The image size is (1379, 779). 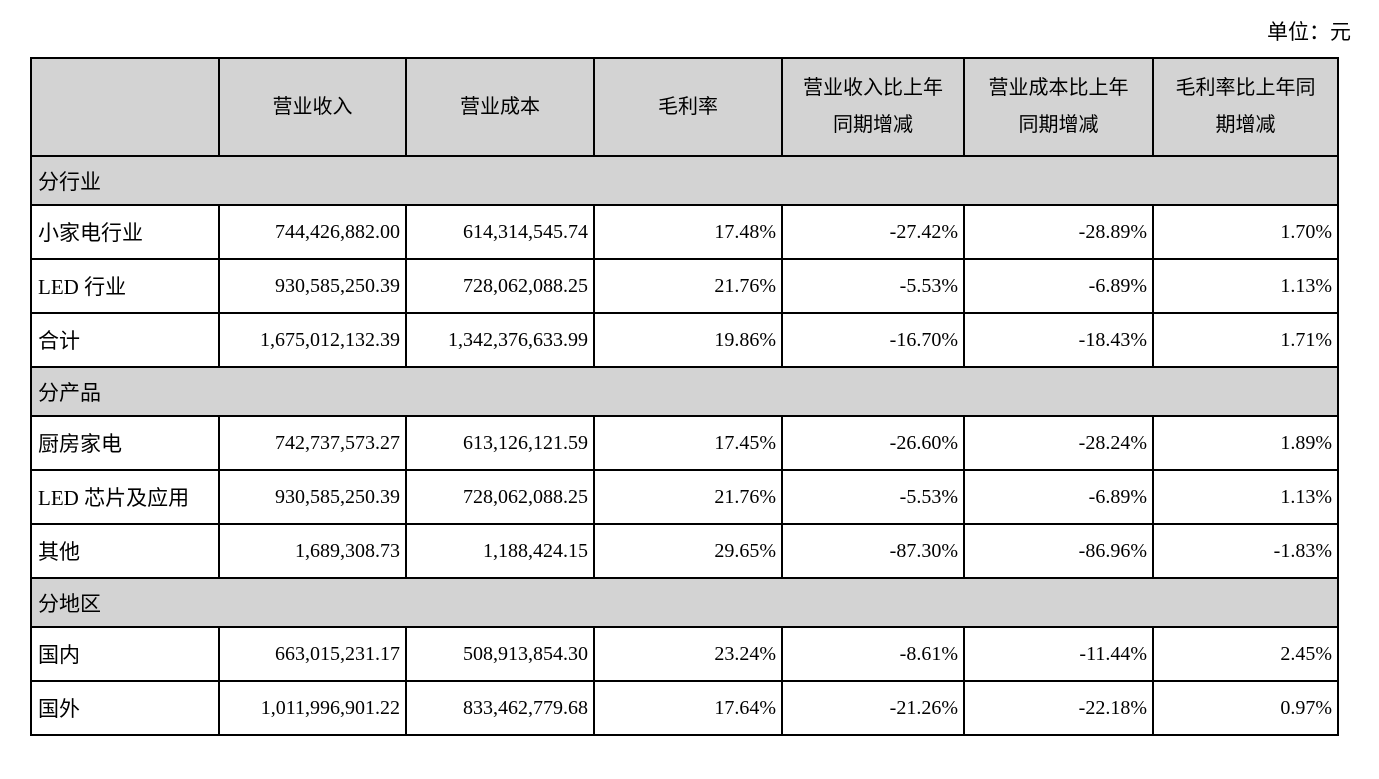 What do you see at coordinates (688, 551) in the screenshot?
I see `cell-value: 29.65%` at bounding box center [688, 551].